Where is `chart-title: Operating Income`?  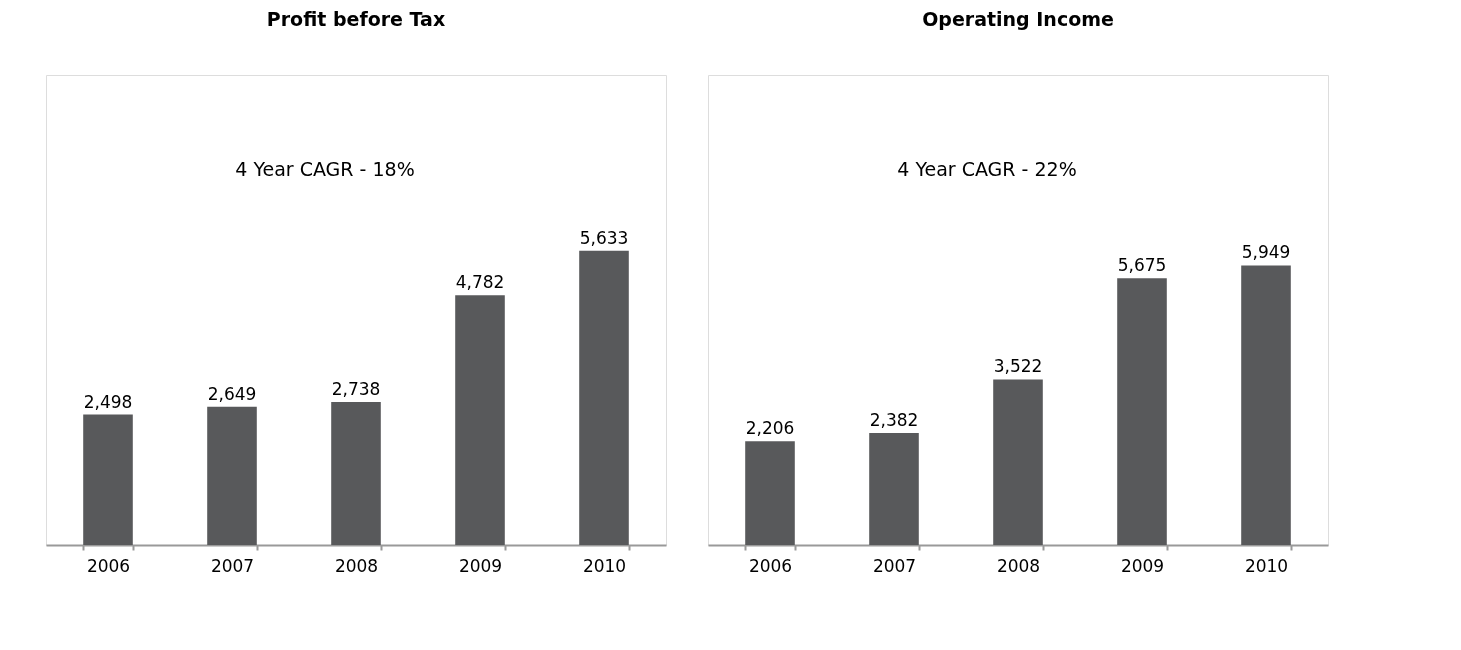
chart-title: Operating Income is located at coordinates (1018, 19).